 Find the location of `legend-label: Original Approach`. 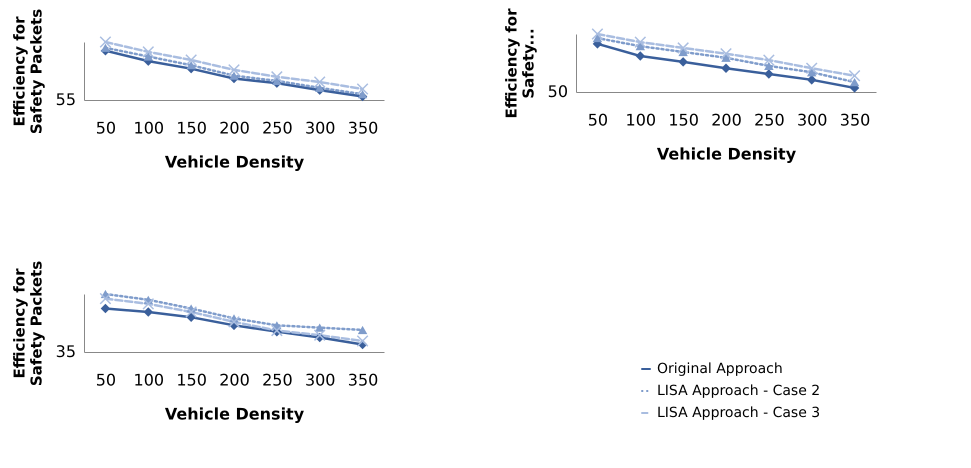

legend-label: Original Approach is located at coordinates (720, 369).